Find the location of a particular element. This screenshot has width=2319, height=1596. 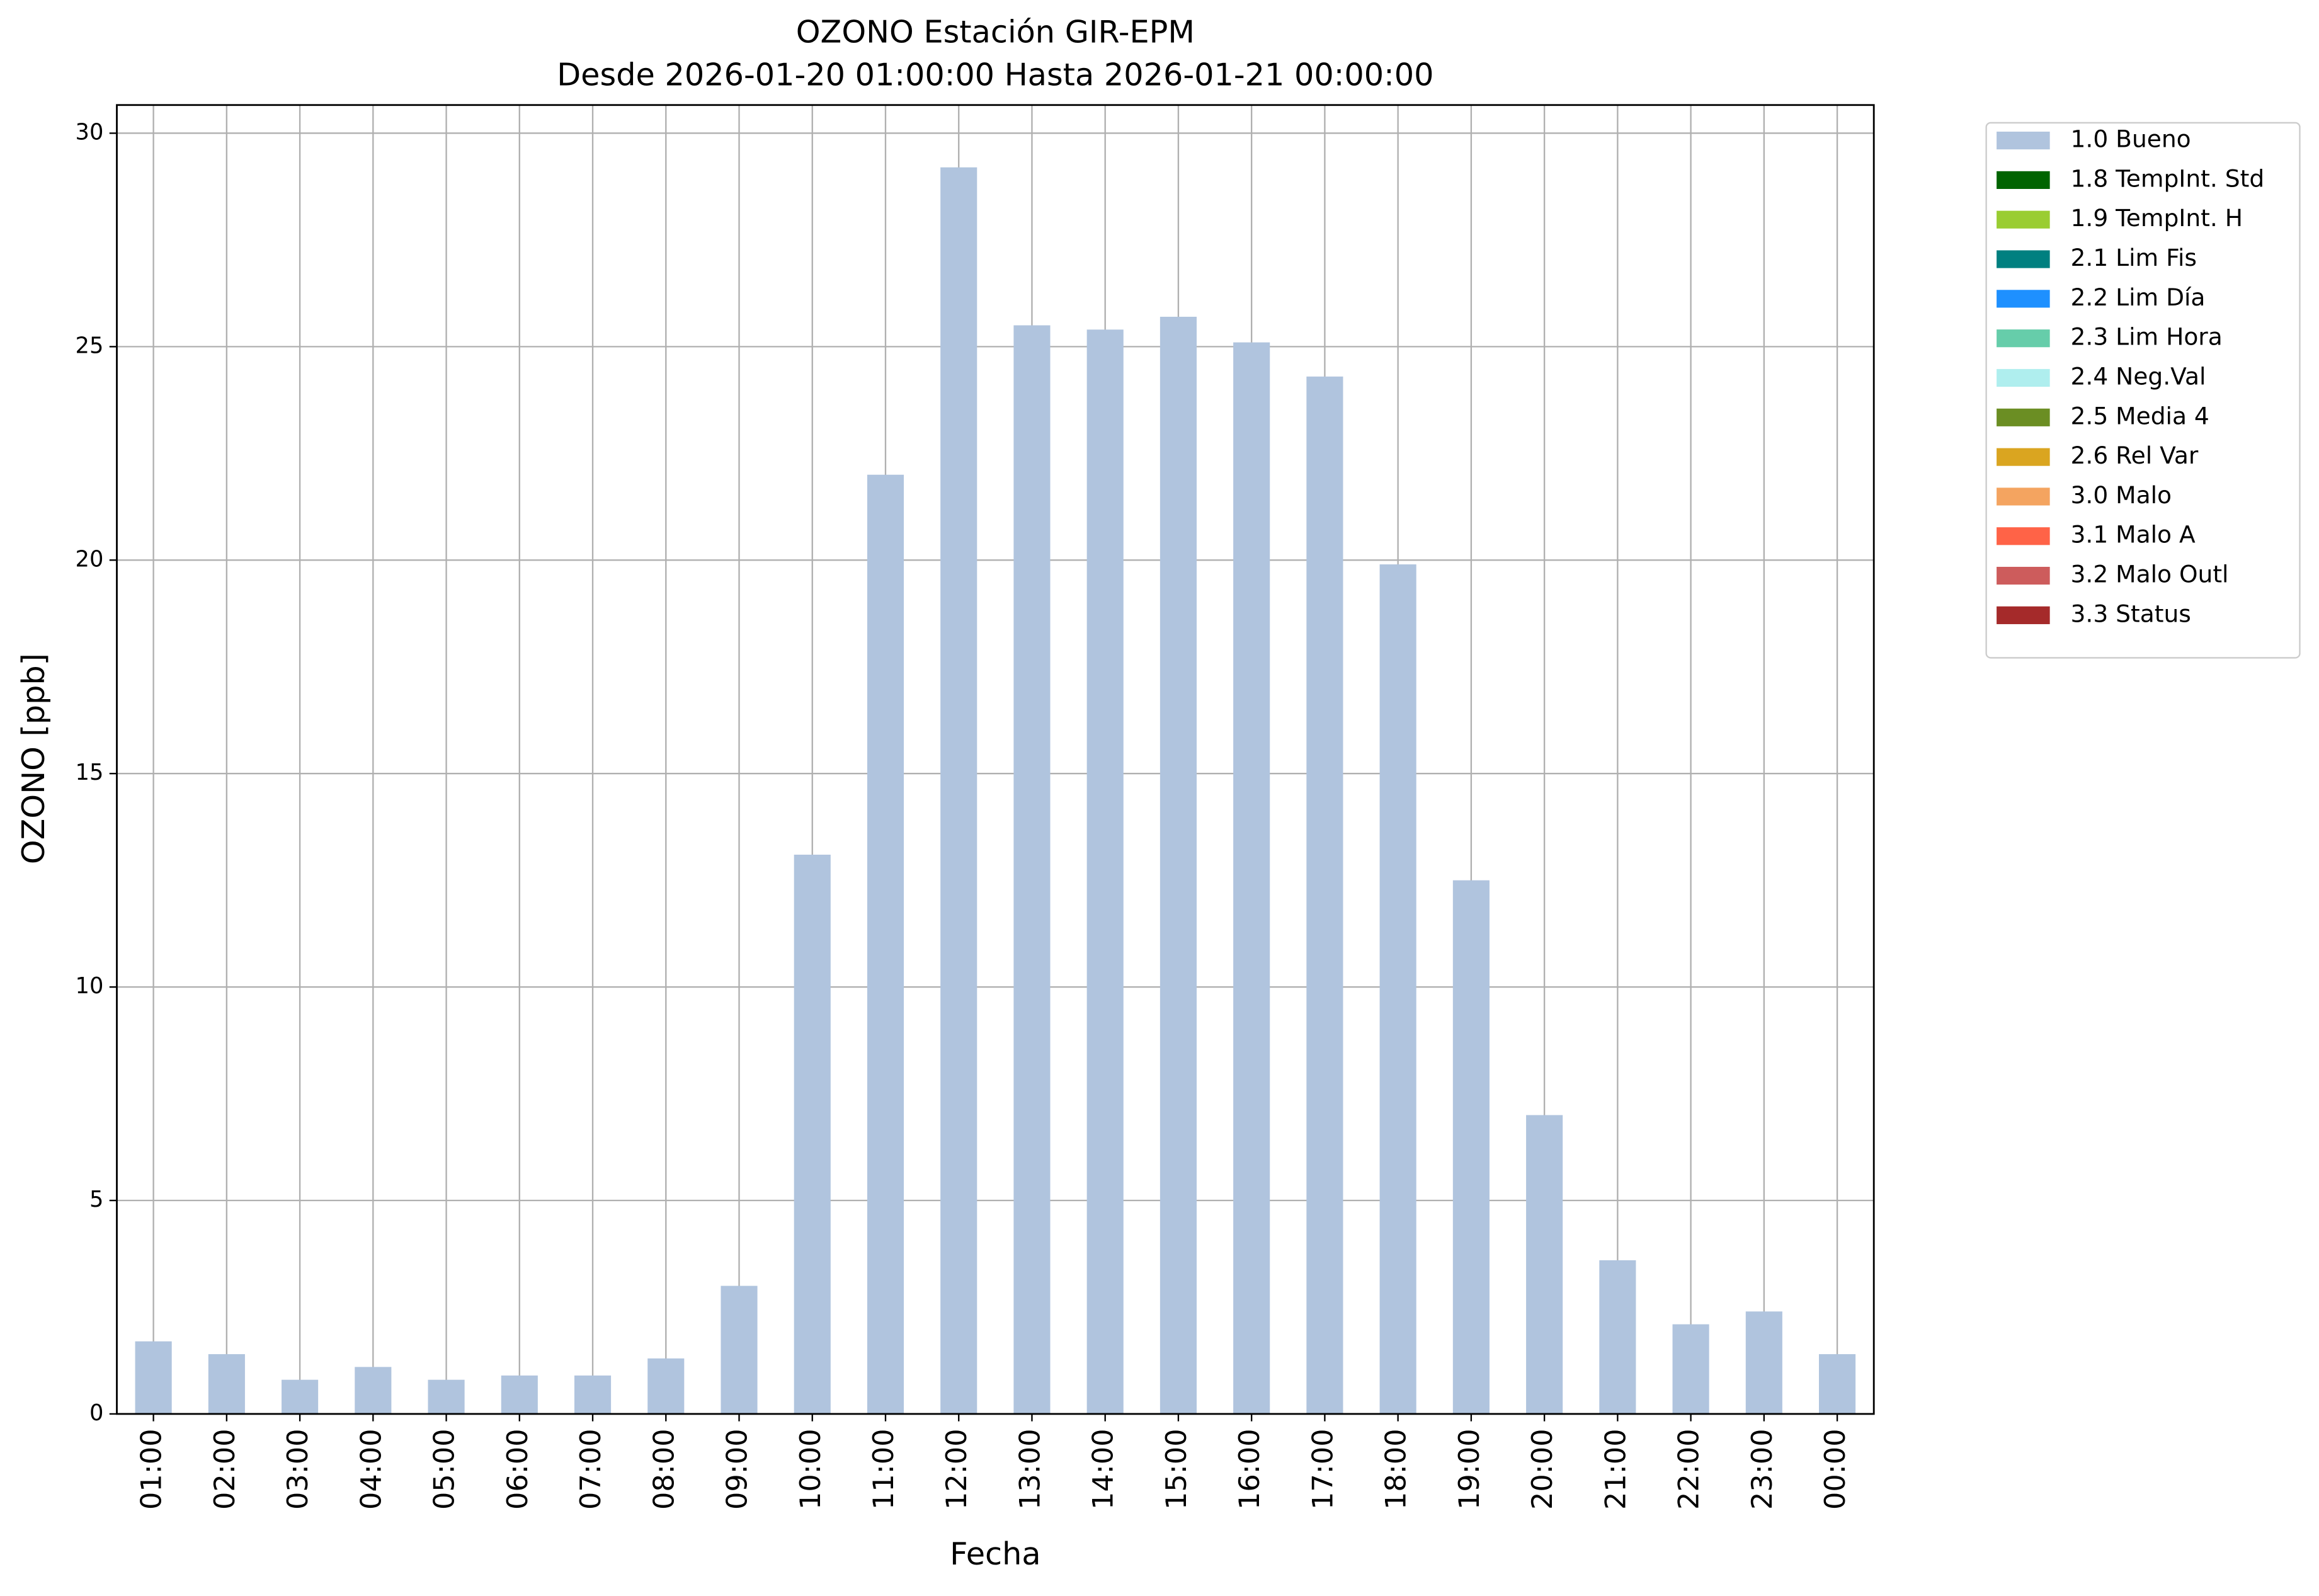

x-tick-label: 17:00 is located at coordinates (1322, 1469).